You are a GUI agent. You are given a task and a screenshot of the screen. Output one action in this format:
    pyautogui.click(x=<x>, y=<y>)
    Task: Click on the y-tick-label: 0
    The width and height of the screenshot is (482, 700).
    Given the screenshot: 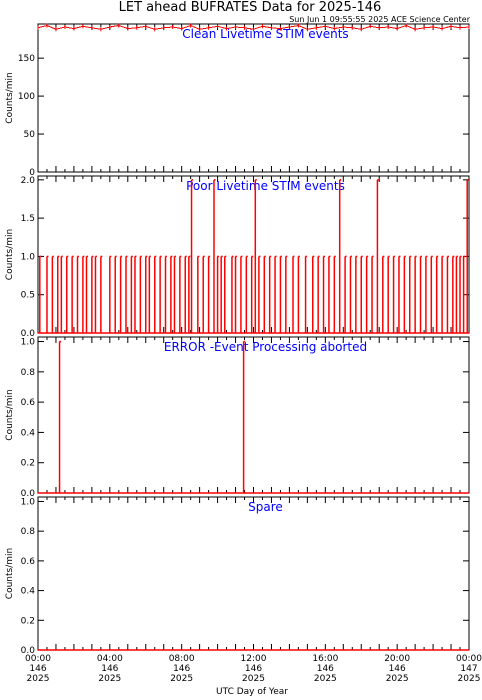 What is the action you would take?
    pyautogui.click(x=32, y=173)
    